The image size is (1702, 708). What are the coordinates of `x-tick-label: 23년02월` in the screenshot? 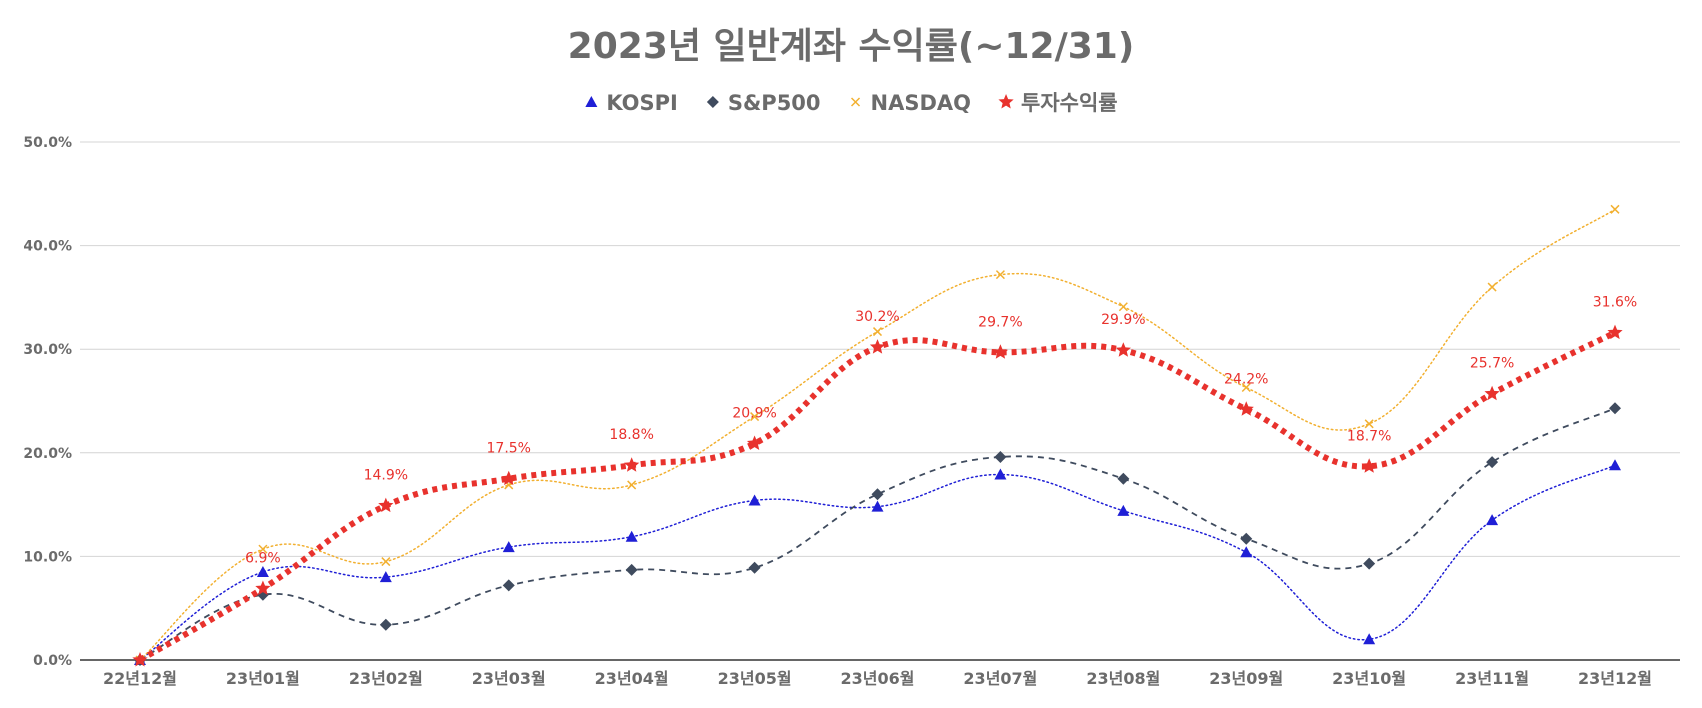 It's located at (386, 678).